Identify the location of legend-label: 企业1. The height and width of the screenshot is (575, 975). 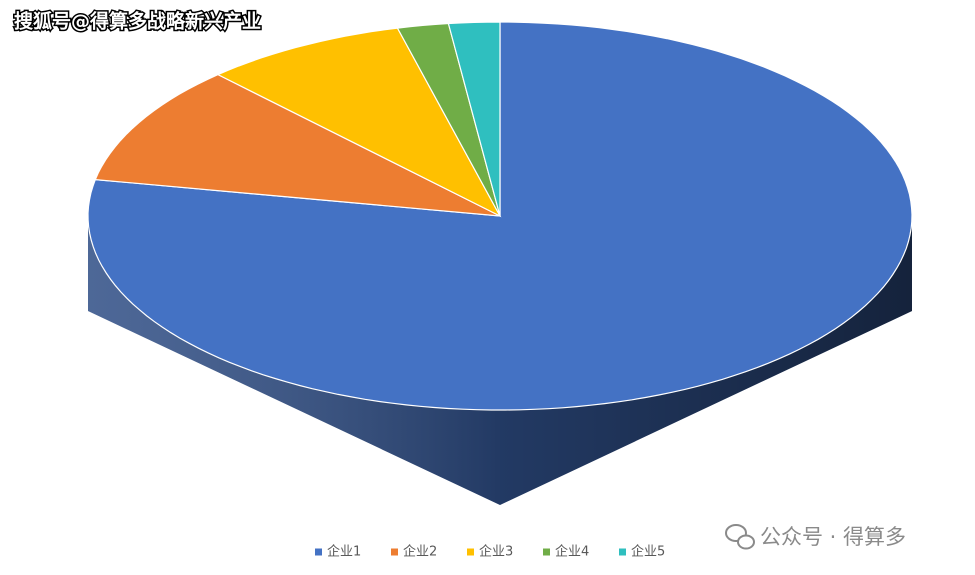
(344, 552).